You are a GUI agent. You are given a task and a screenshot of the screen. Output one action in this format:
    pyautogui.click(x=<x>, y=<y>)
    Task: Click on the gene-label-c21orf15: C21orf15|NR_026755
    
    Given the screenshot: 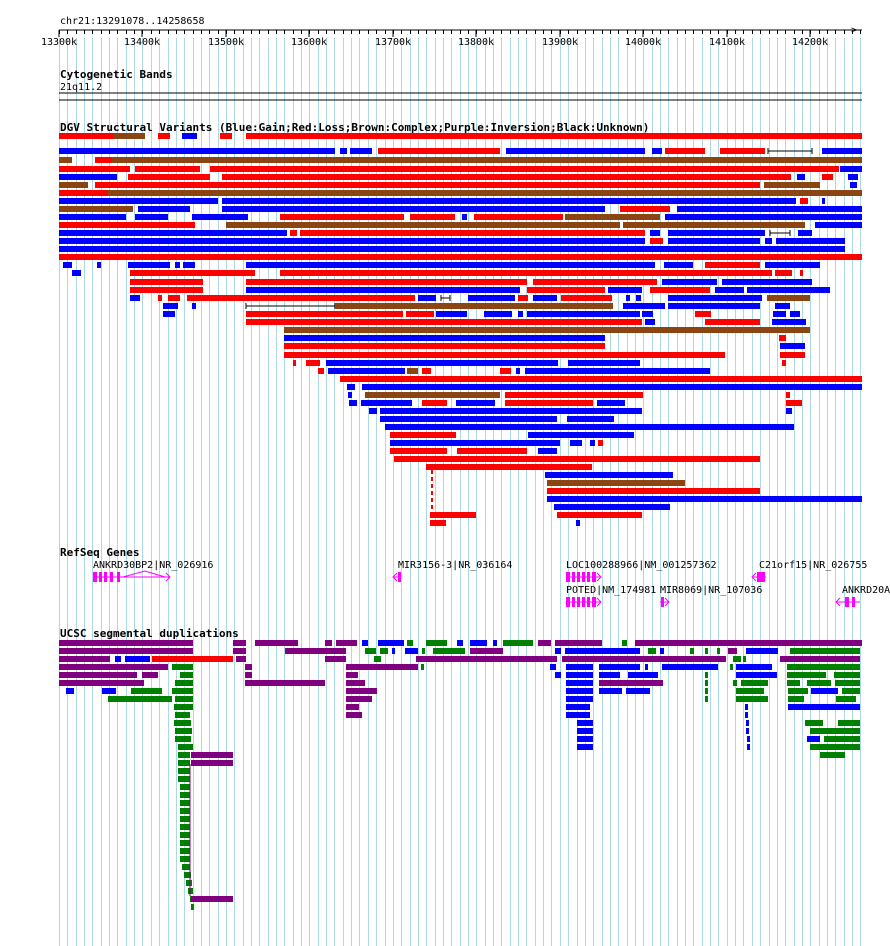 What is the action you would take?
    pyautogui.click(x=813, y=565)
    